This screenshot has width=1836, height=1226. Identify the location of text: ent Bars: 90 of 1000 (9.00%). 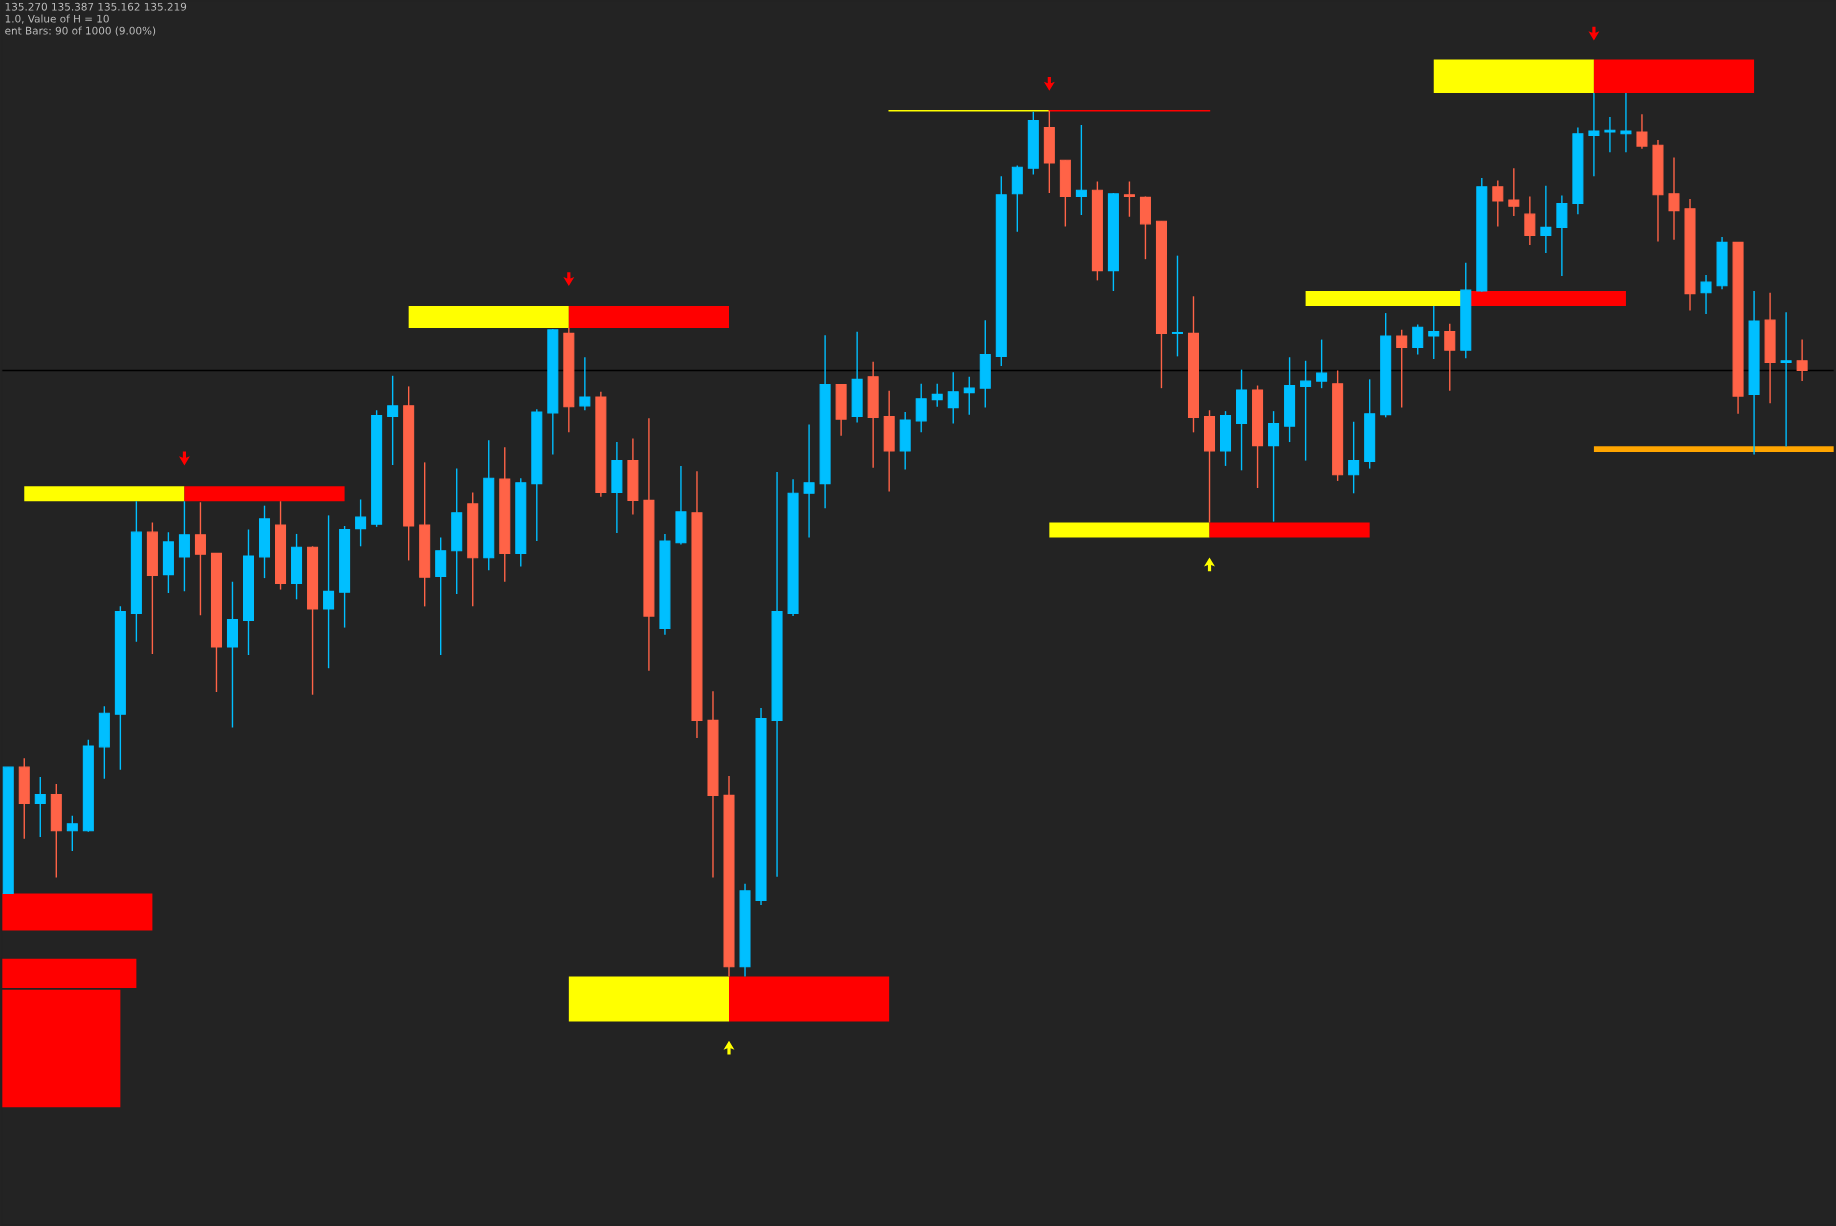
(80, 31).